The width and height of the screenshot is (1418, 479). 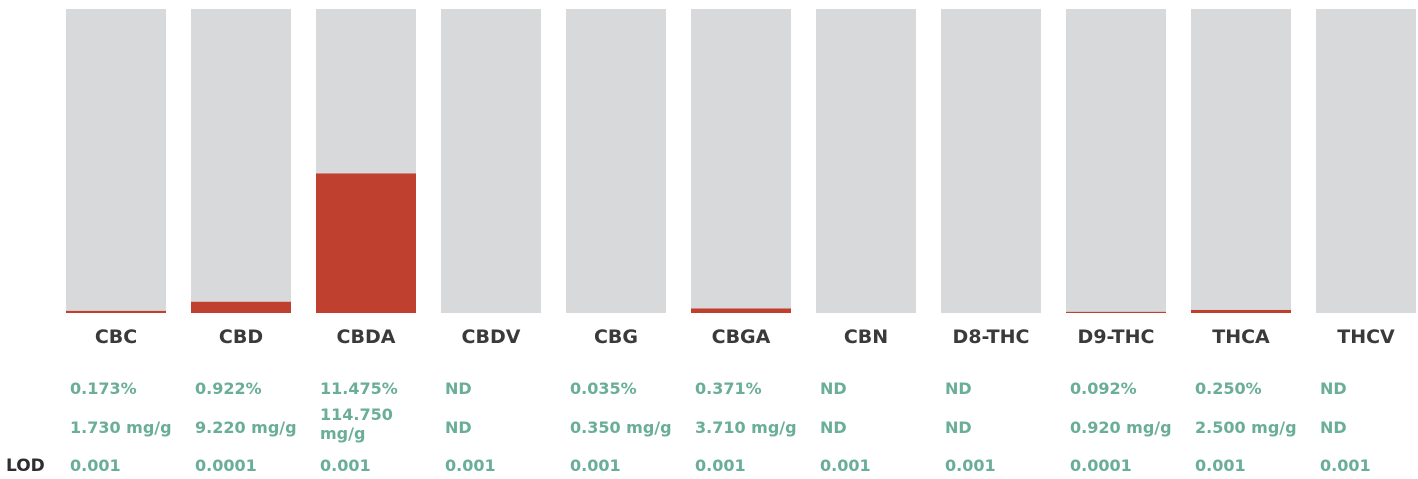 What do you see at coordinates (603, 388) in the screenshot?
I see `percent-value: 0.035%` at bounding box center [603, 388].